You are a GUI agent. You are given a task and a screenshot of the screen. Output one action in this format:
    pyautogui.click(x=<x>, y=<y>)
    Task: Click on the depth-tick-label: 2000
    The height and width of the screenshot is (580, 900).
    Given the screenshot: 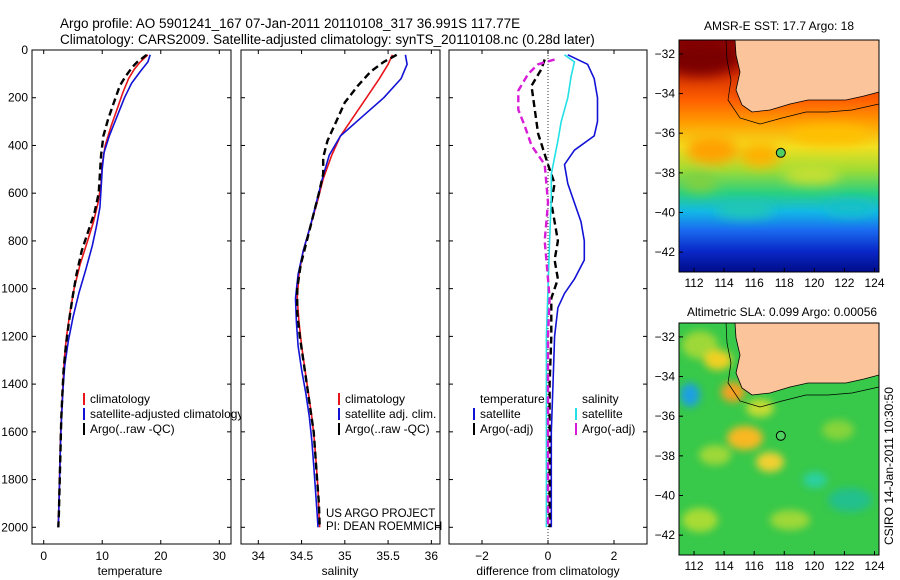 What is the action you would take?
    pyautogui.click(x=14, y=527)
    